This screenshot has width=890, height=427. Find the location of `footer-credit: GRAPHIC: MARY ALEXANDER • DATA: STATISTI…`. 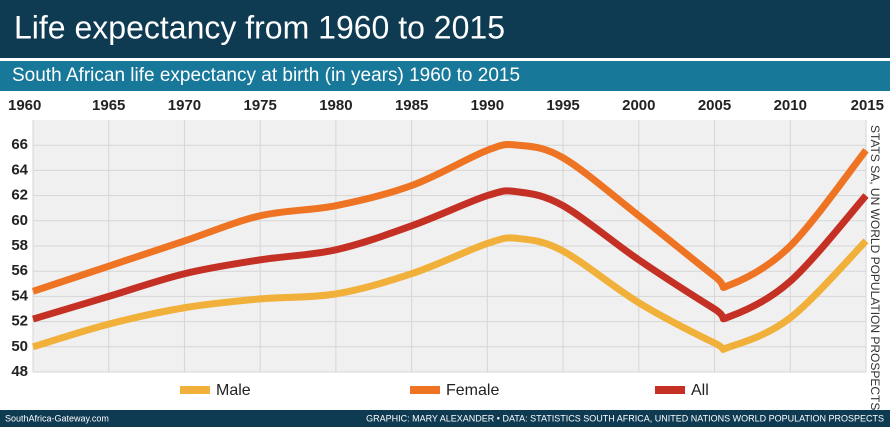

footer-credit: GRAPHIC: MARY ALEXANDER • DATA: STATISTI… is located at coordinates (625, 418).